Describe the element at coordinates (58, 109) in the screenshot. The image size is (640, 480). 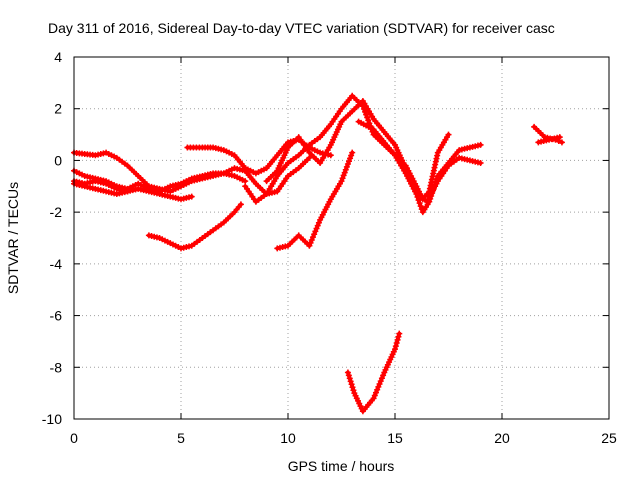
I see `y-tick-label: 2` at that location.